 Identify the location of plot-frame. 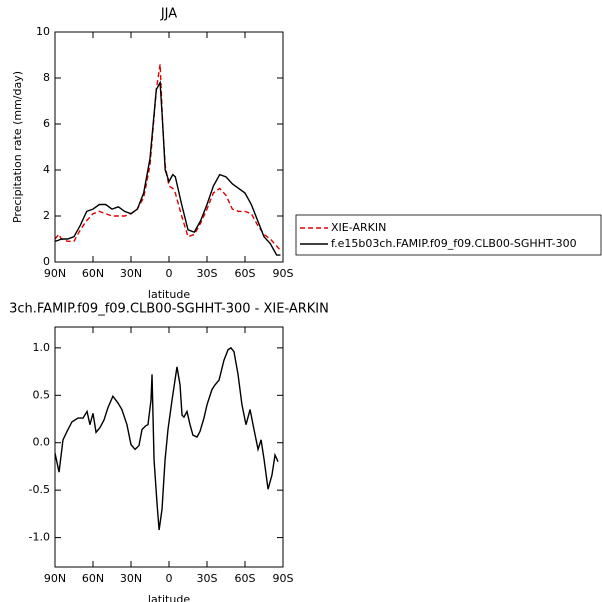
(169, 147).